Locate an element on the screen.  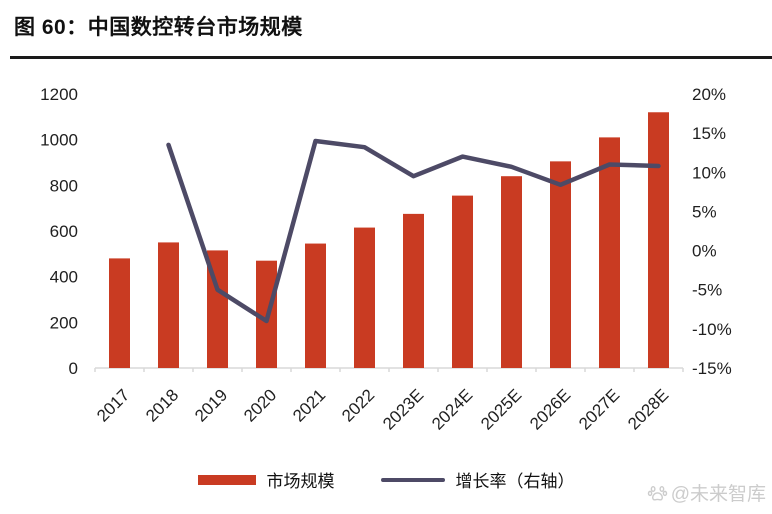
legend-bar-label: 市场规模 is located at coordinates (300, 481).